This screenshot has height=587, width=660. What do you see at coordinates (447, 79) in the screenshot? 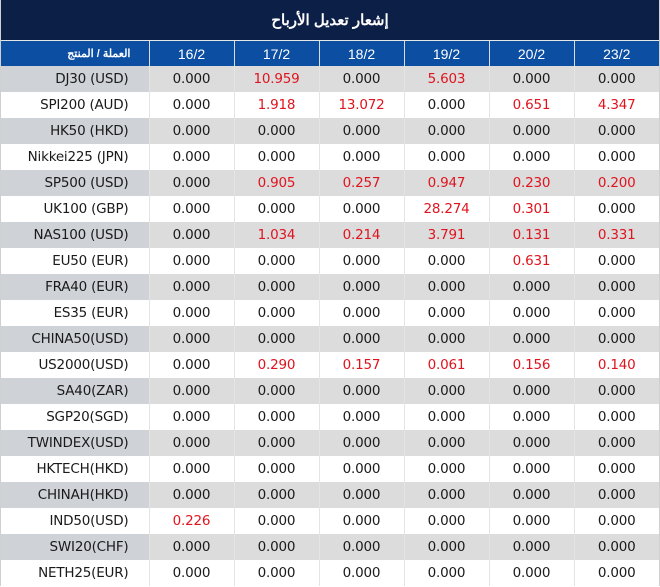
I see `value-cell: 5.603` at bounding box center [447, 79].